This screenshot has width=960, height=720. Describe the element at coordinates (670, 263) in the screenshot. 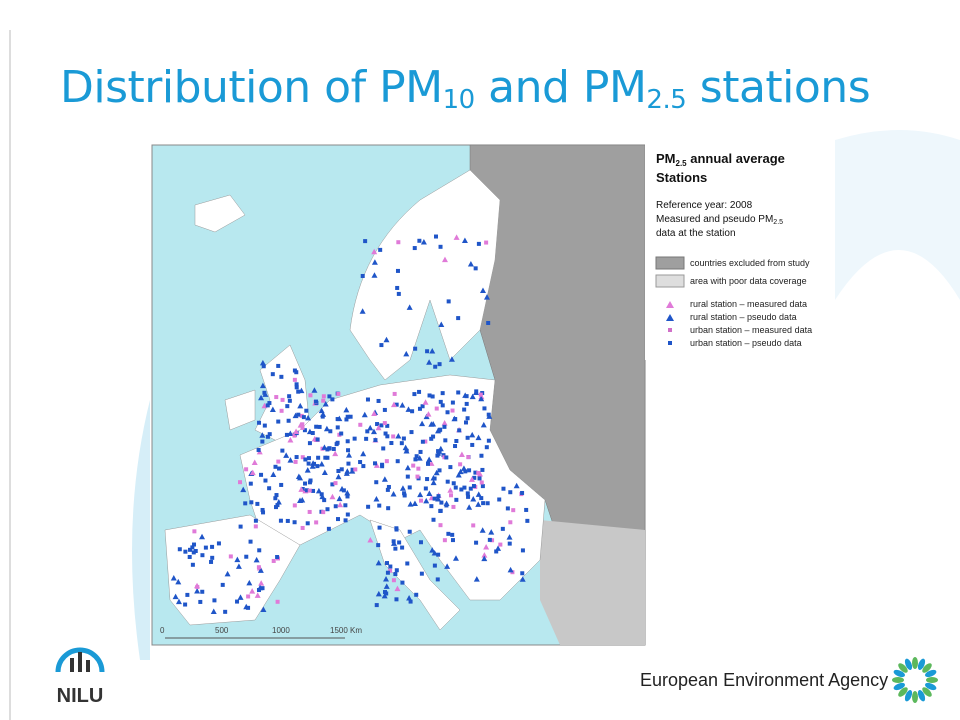

I see `legend-swatch` at that location.